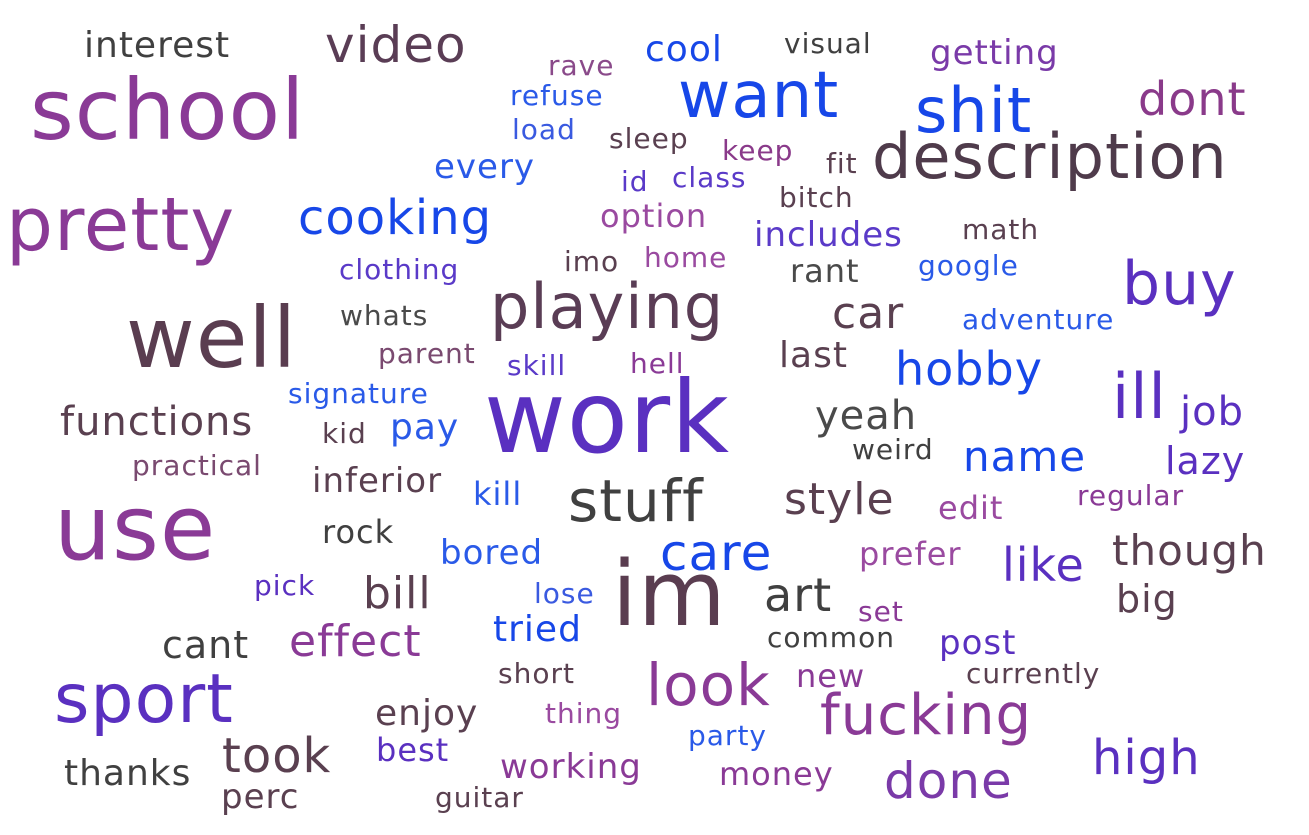 This screenshot has height=835, width=1309. What do you see at coordinates (1001, 229) in the screenshot?
I see `word-math: math` at bounding box center [1001, 229].